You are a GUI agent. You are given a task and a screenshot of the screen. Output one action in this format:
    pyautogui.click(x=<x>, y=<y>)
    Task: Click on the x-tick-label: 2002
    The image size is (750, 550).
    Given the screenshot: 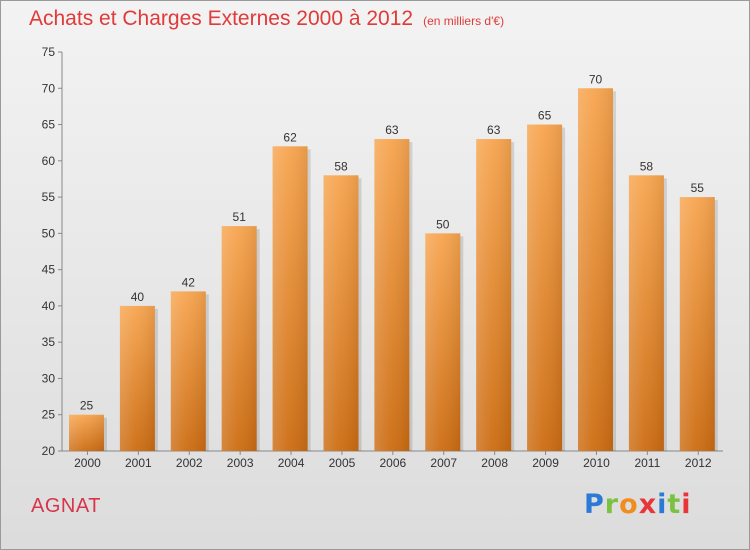 What is the action you would take?
    pyautogui.click(x=189, y=463)
    